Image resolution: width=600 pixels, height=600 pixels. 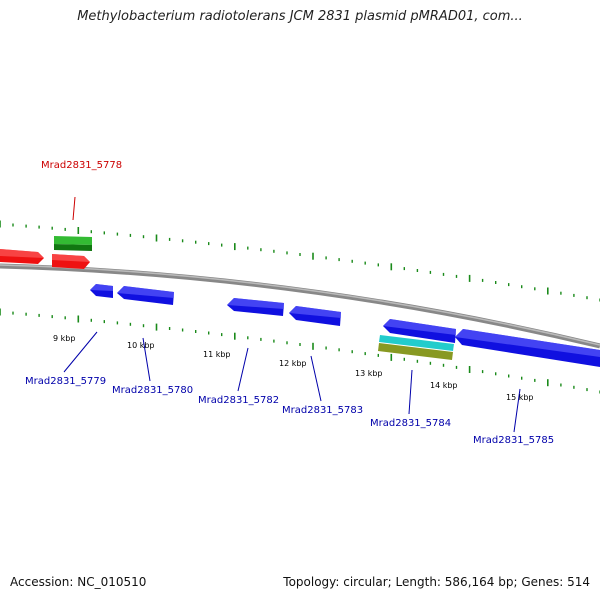 What do you see at coordinates (238, 400) in the screenshot?
I see `gene-label-5782: Mrad2831_5782` at bounding box center [238, 400].